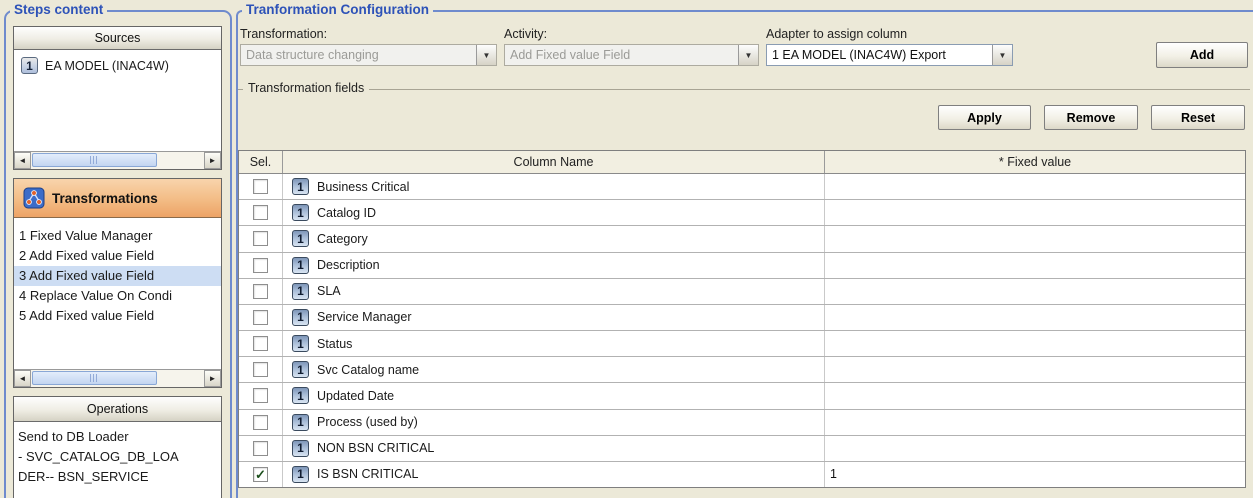 The image size is (1253, 498). I want to click on operations-header: Operations, so click(117, 409).